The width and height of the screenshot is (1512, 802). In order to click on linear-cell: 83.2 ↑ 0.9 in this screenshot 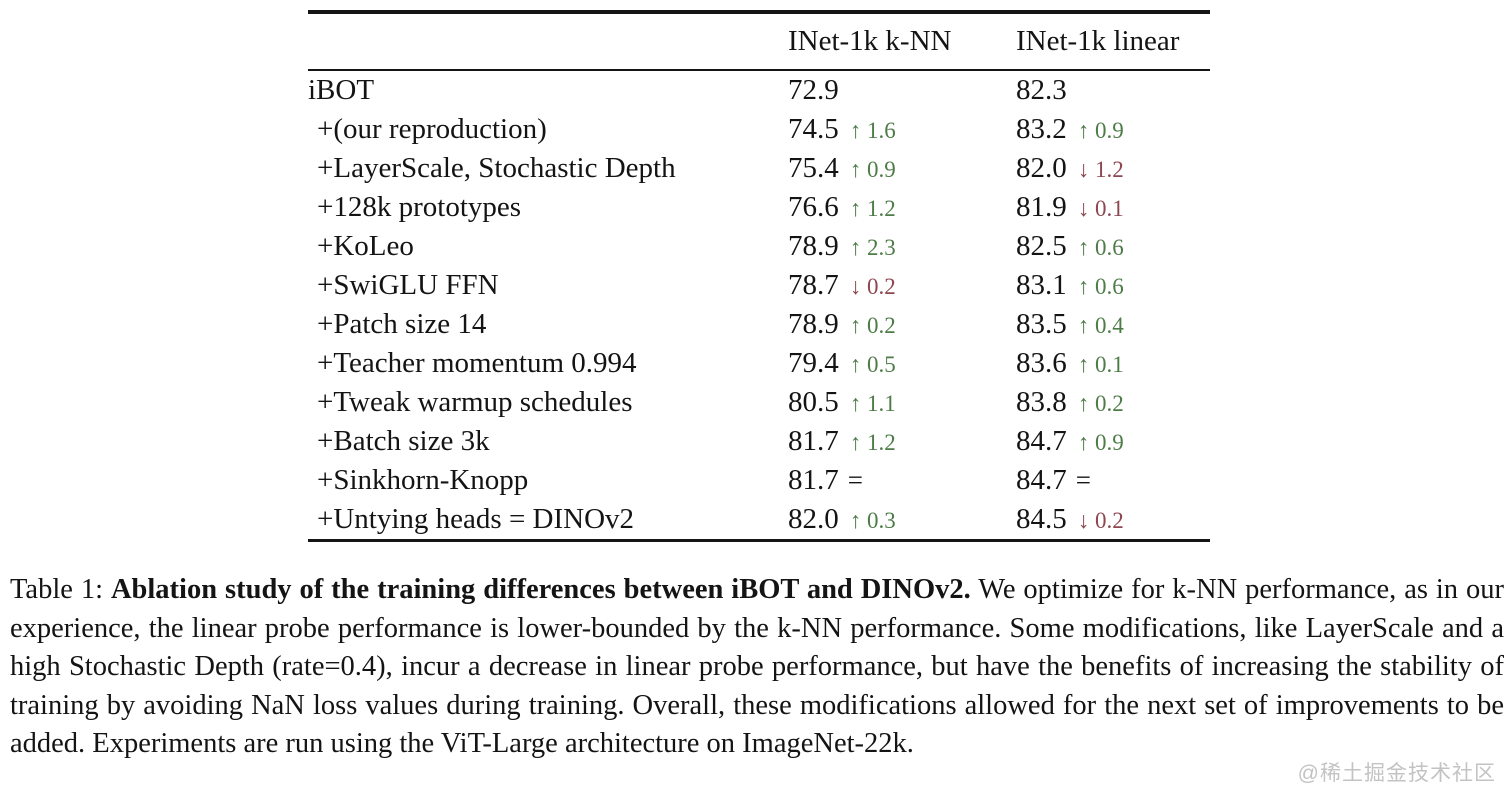, I will do `click(1113, 129)`.